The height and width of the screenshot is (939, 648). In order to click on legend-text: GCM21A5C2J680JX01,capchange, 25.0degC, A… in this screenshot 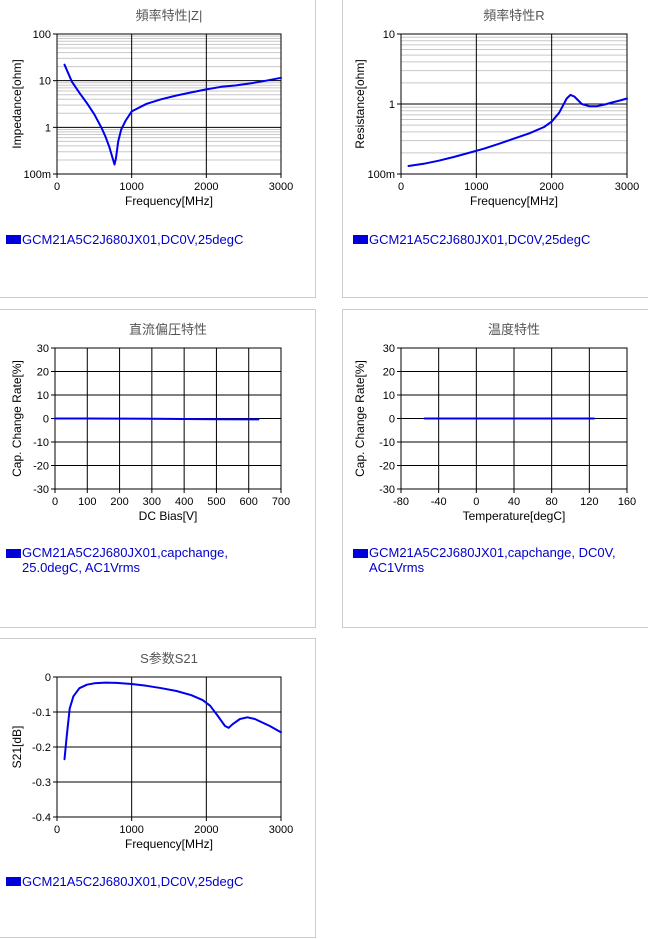, I will do `click(125, 560)`.